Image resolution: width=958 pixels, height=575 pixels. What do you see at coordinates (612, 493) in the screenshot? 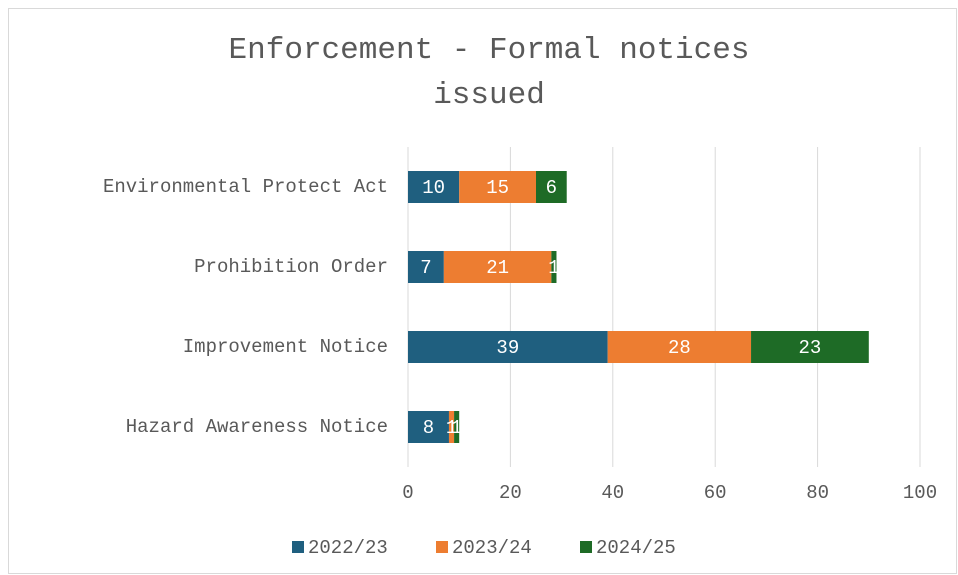
I see `x-tick-label: 40` at bounding box center [612, 493].